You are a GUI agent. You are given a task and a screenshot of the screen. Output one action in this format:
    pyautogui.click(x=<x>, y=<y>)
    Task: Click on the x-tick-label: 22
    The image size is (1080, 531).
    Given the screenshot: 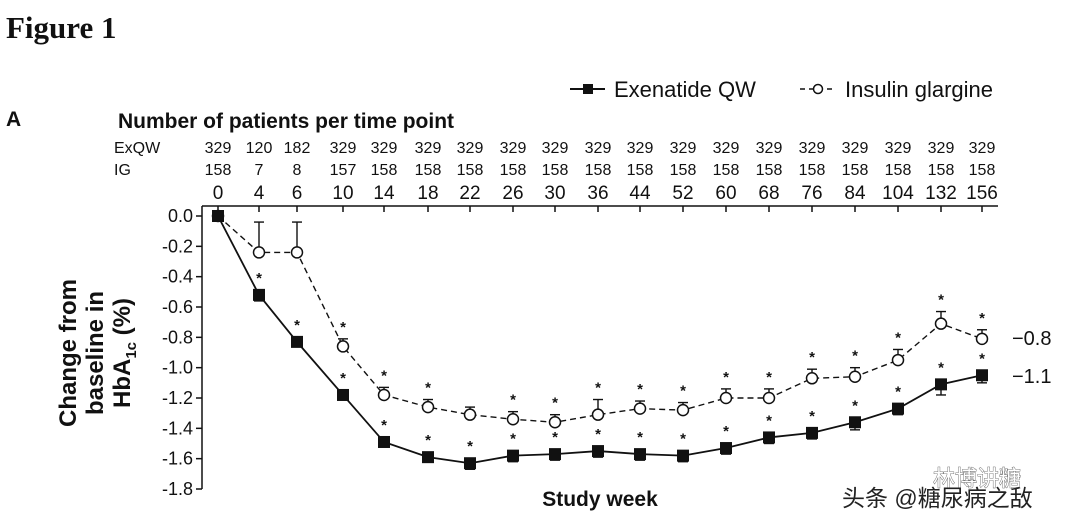 What is the action you would take?
    pyautogui.click(x=469, y=193)
    